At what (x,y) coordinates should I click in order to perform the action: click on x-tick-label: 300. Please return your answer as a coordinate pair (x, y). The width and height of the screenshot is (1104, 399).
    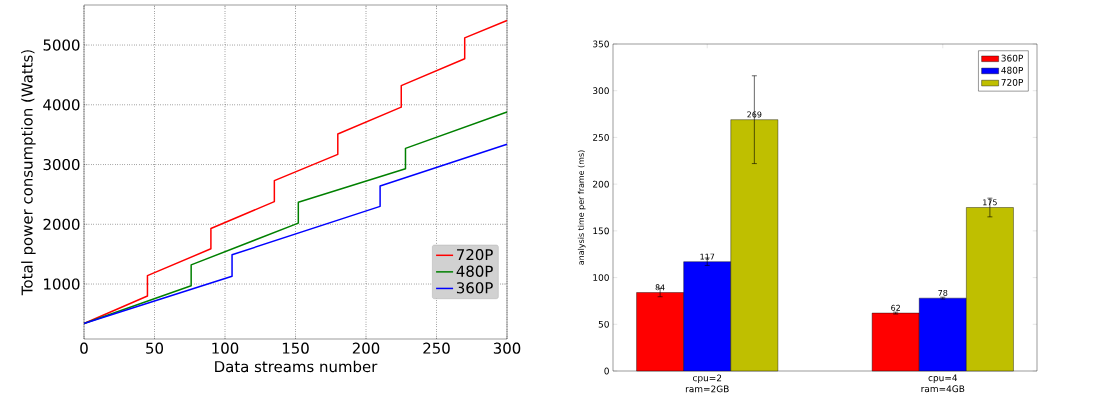
    Looking at the image, I should click on (507, 348).